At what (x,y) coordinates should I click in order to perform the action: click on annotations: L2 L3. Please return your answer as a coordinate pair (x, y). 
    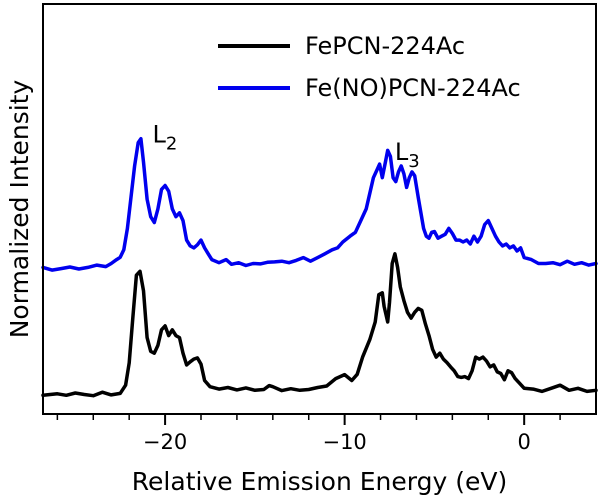
    Looking at the image, I should click on (286, 147).